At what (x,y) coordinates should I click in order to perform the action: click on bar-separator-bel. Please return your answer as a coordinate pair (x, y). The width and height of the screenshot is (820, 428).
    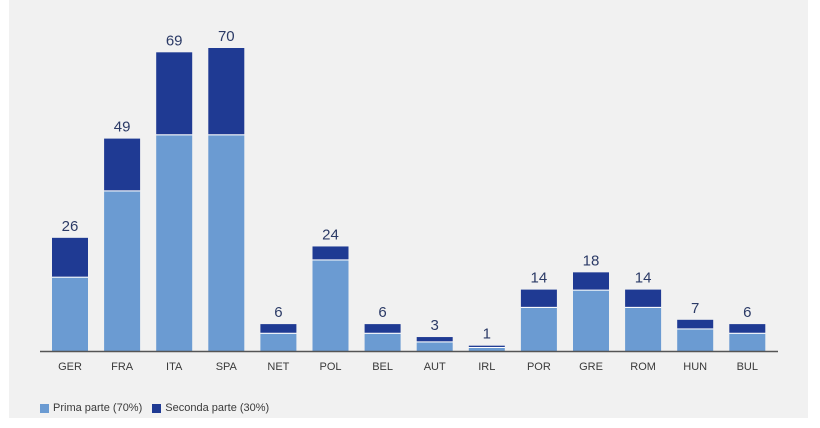
    Looking at the image, I should click on (382, 333).